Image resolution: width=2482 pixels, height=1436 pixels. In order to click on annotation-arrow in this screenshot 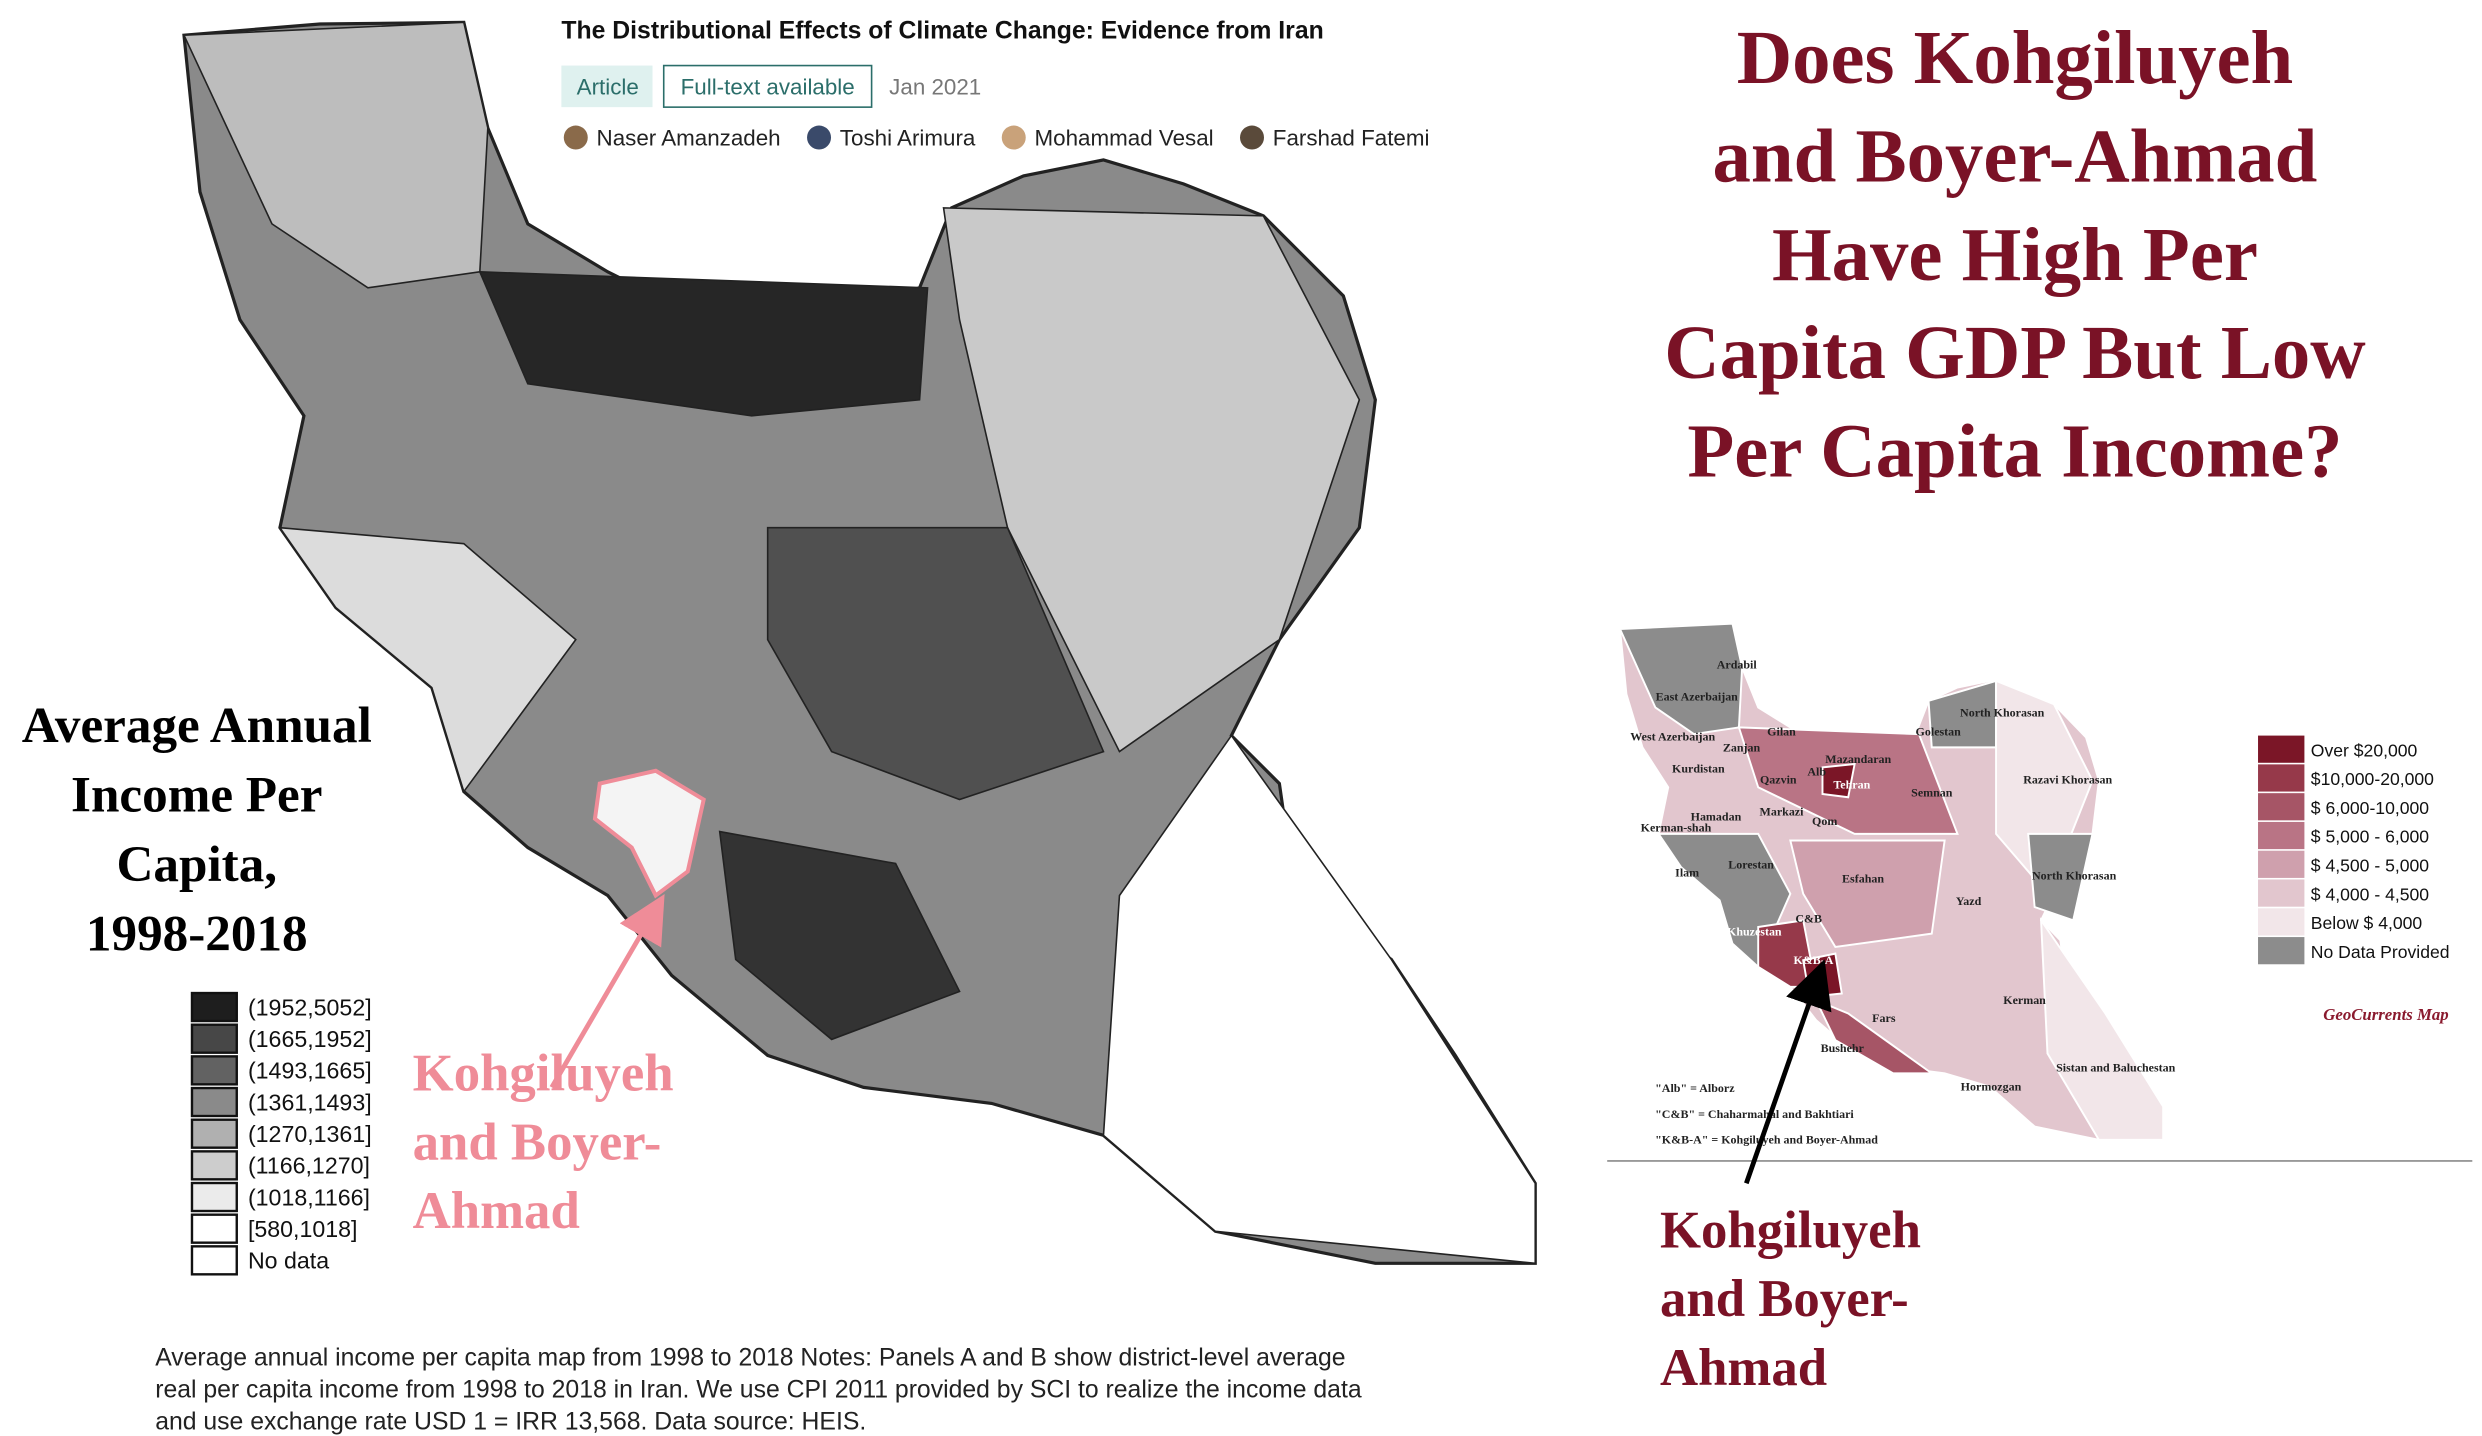, I will do `click(607, 991)`.